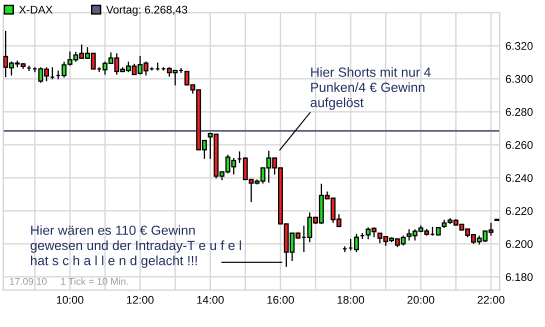 Image resolution: width=545 pixels, height=327 pixels. I want to click on x-tick-label: 22:00, so click(491, 300).